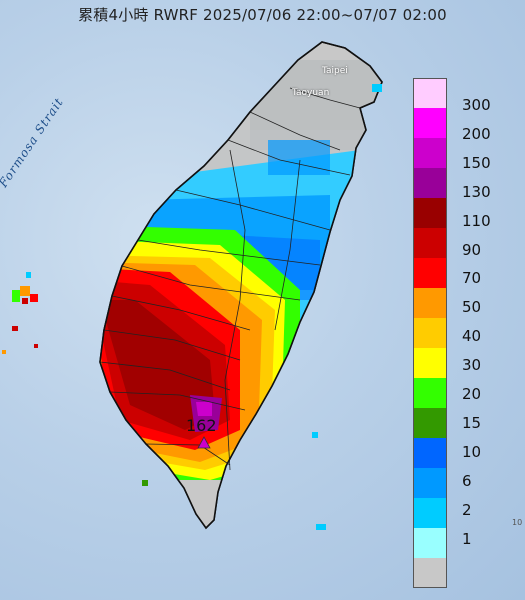 Image resolution: width=525 pixels, height=600 pixels. What do you see at coordinates (335, 71) in the screenshot?
I see `city-label-taipei: Taipei` at bounding box center [335, 71].